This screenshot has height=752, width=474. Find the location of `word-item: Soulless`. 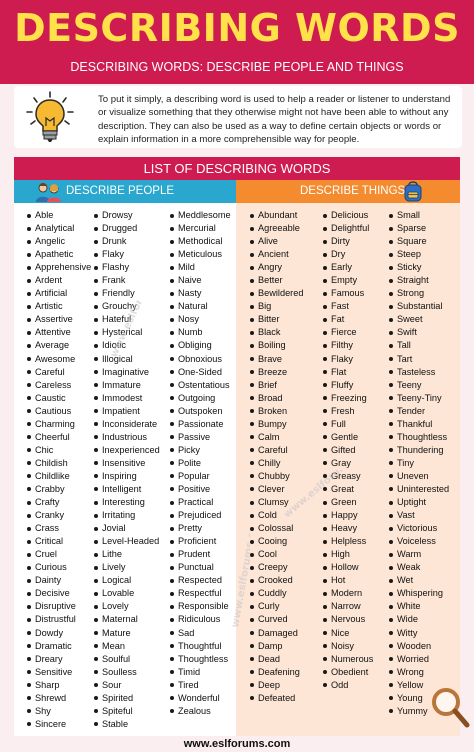

word-item: Soulless is located at coordinates (126, 672).